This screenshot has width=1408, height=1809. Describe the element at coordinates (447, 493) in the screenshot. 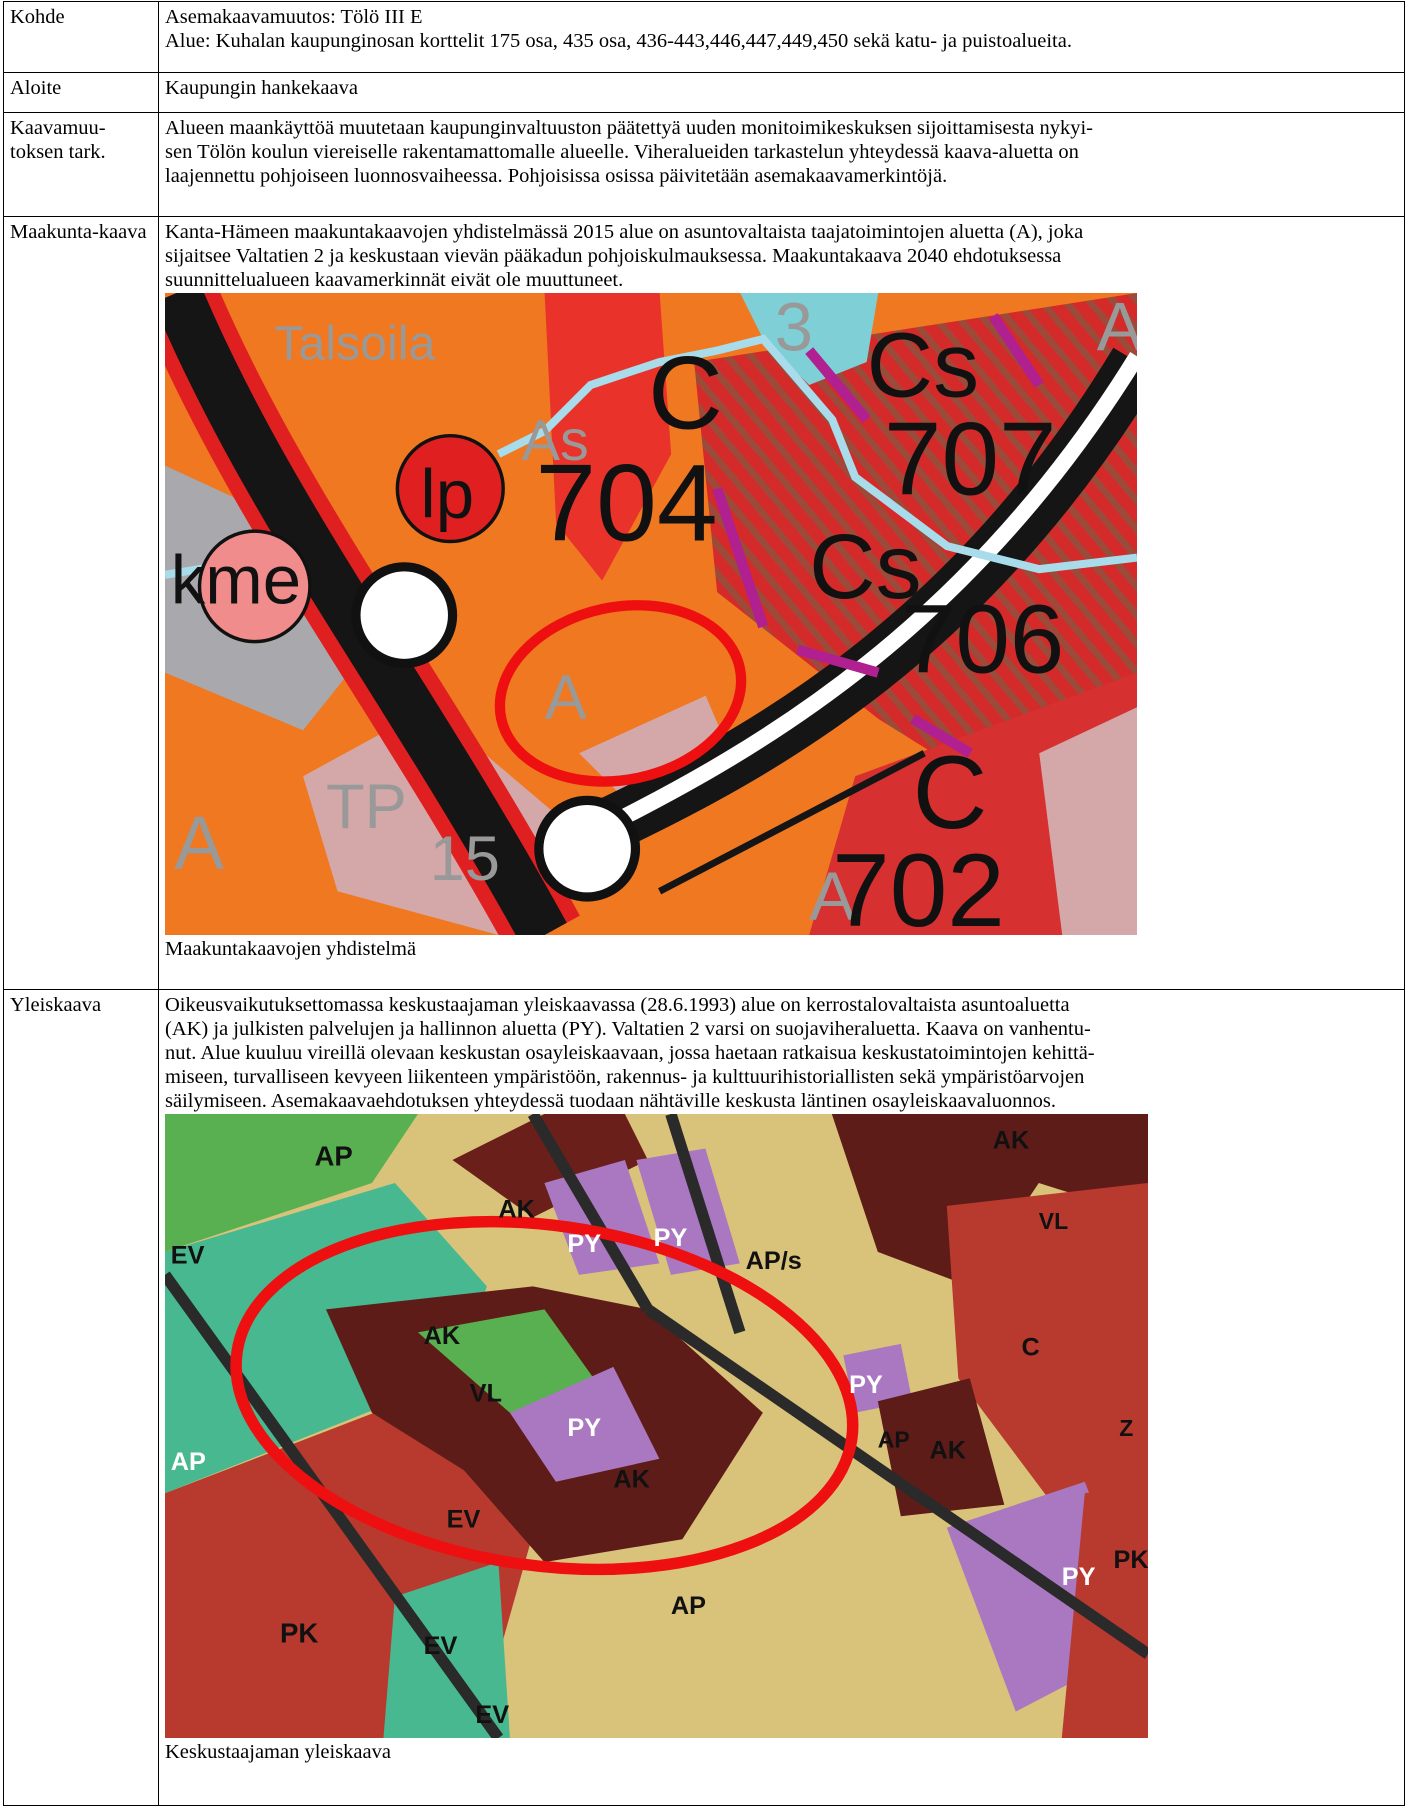

I see `map-label: lp` at that location.